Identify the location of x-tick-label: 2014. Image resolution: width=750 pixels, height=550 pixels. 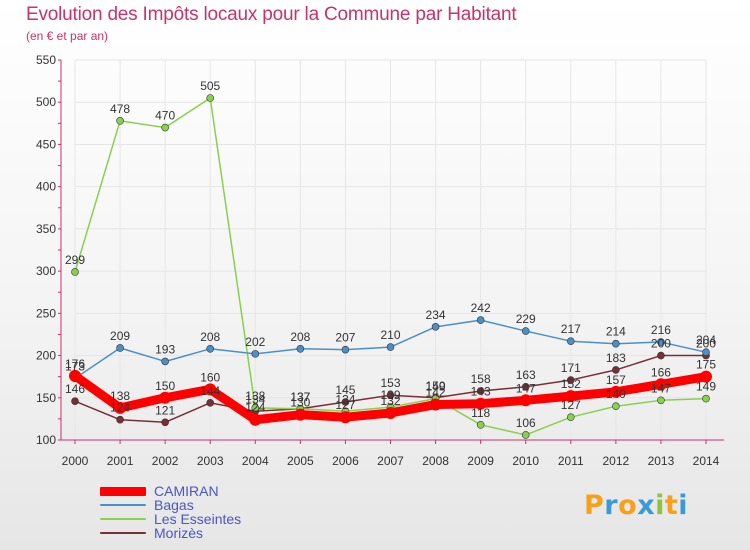
(706, 461).